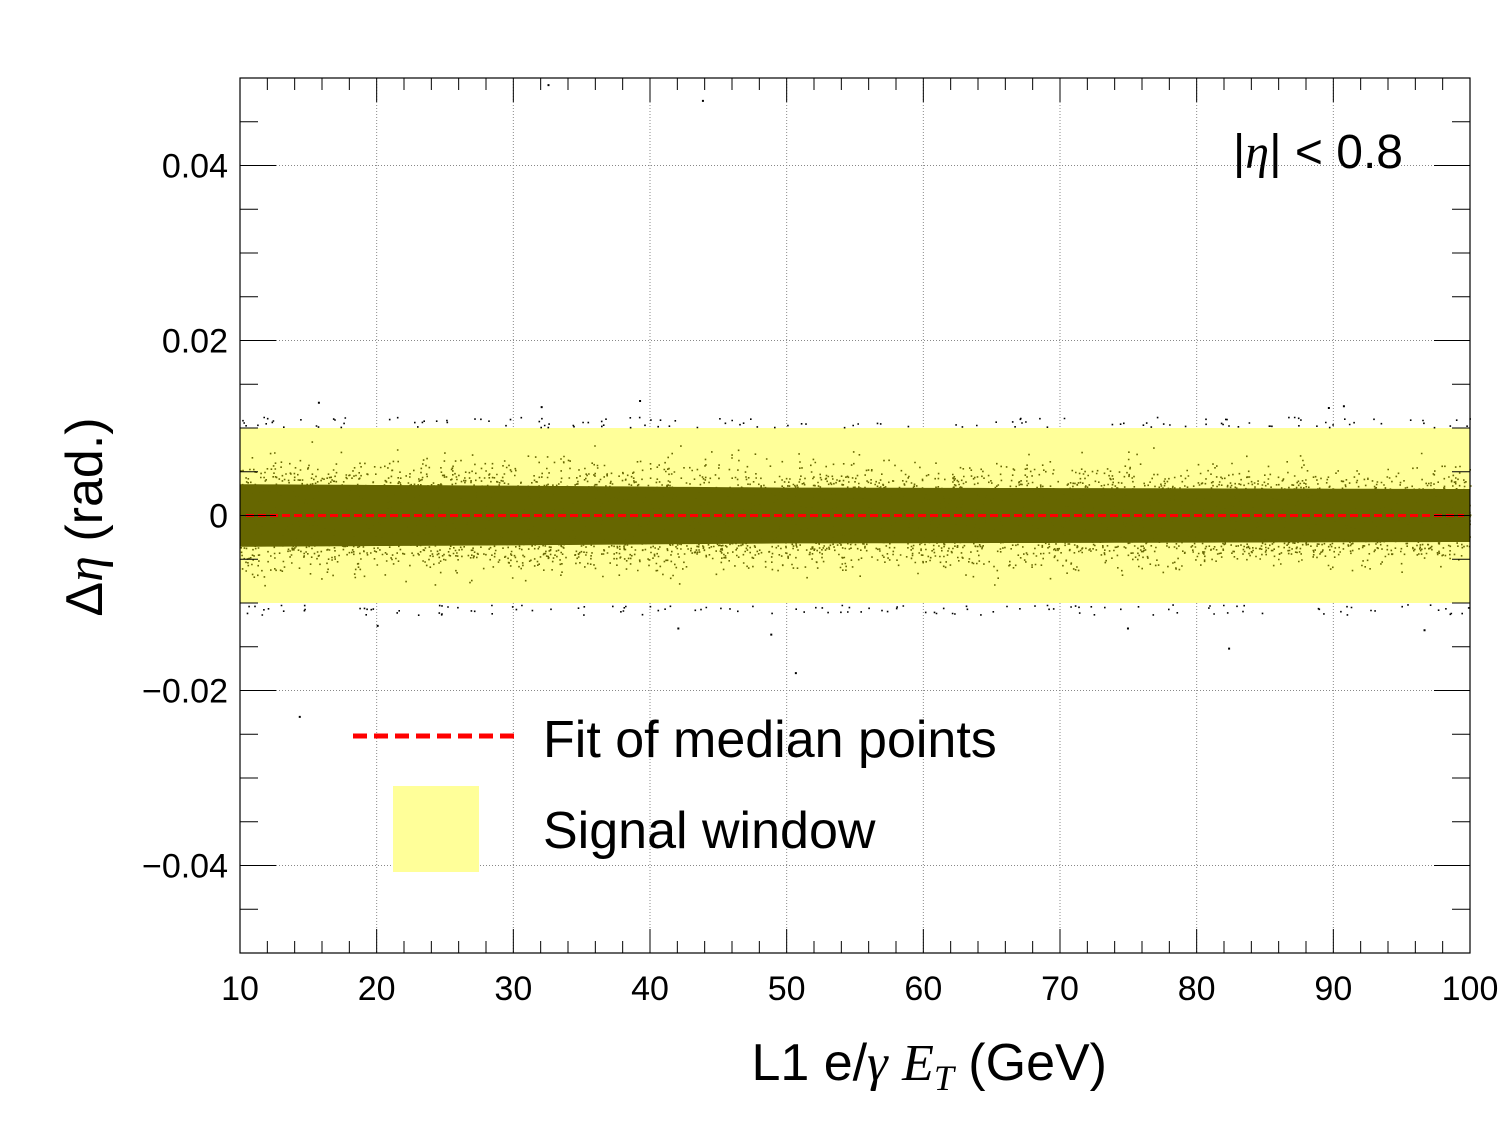 The image size is (1500, 1133). Describe the element at coordinates (436, 829) in the screenshot. I see `legend-window-swatch` at that location.